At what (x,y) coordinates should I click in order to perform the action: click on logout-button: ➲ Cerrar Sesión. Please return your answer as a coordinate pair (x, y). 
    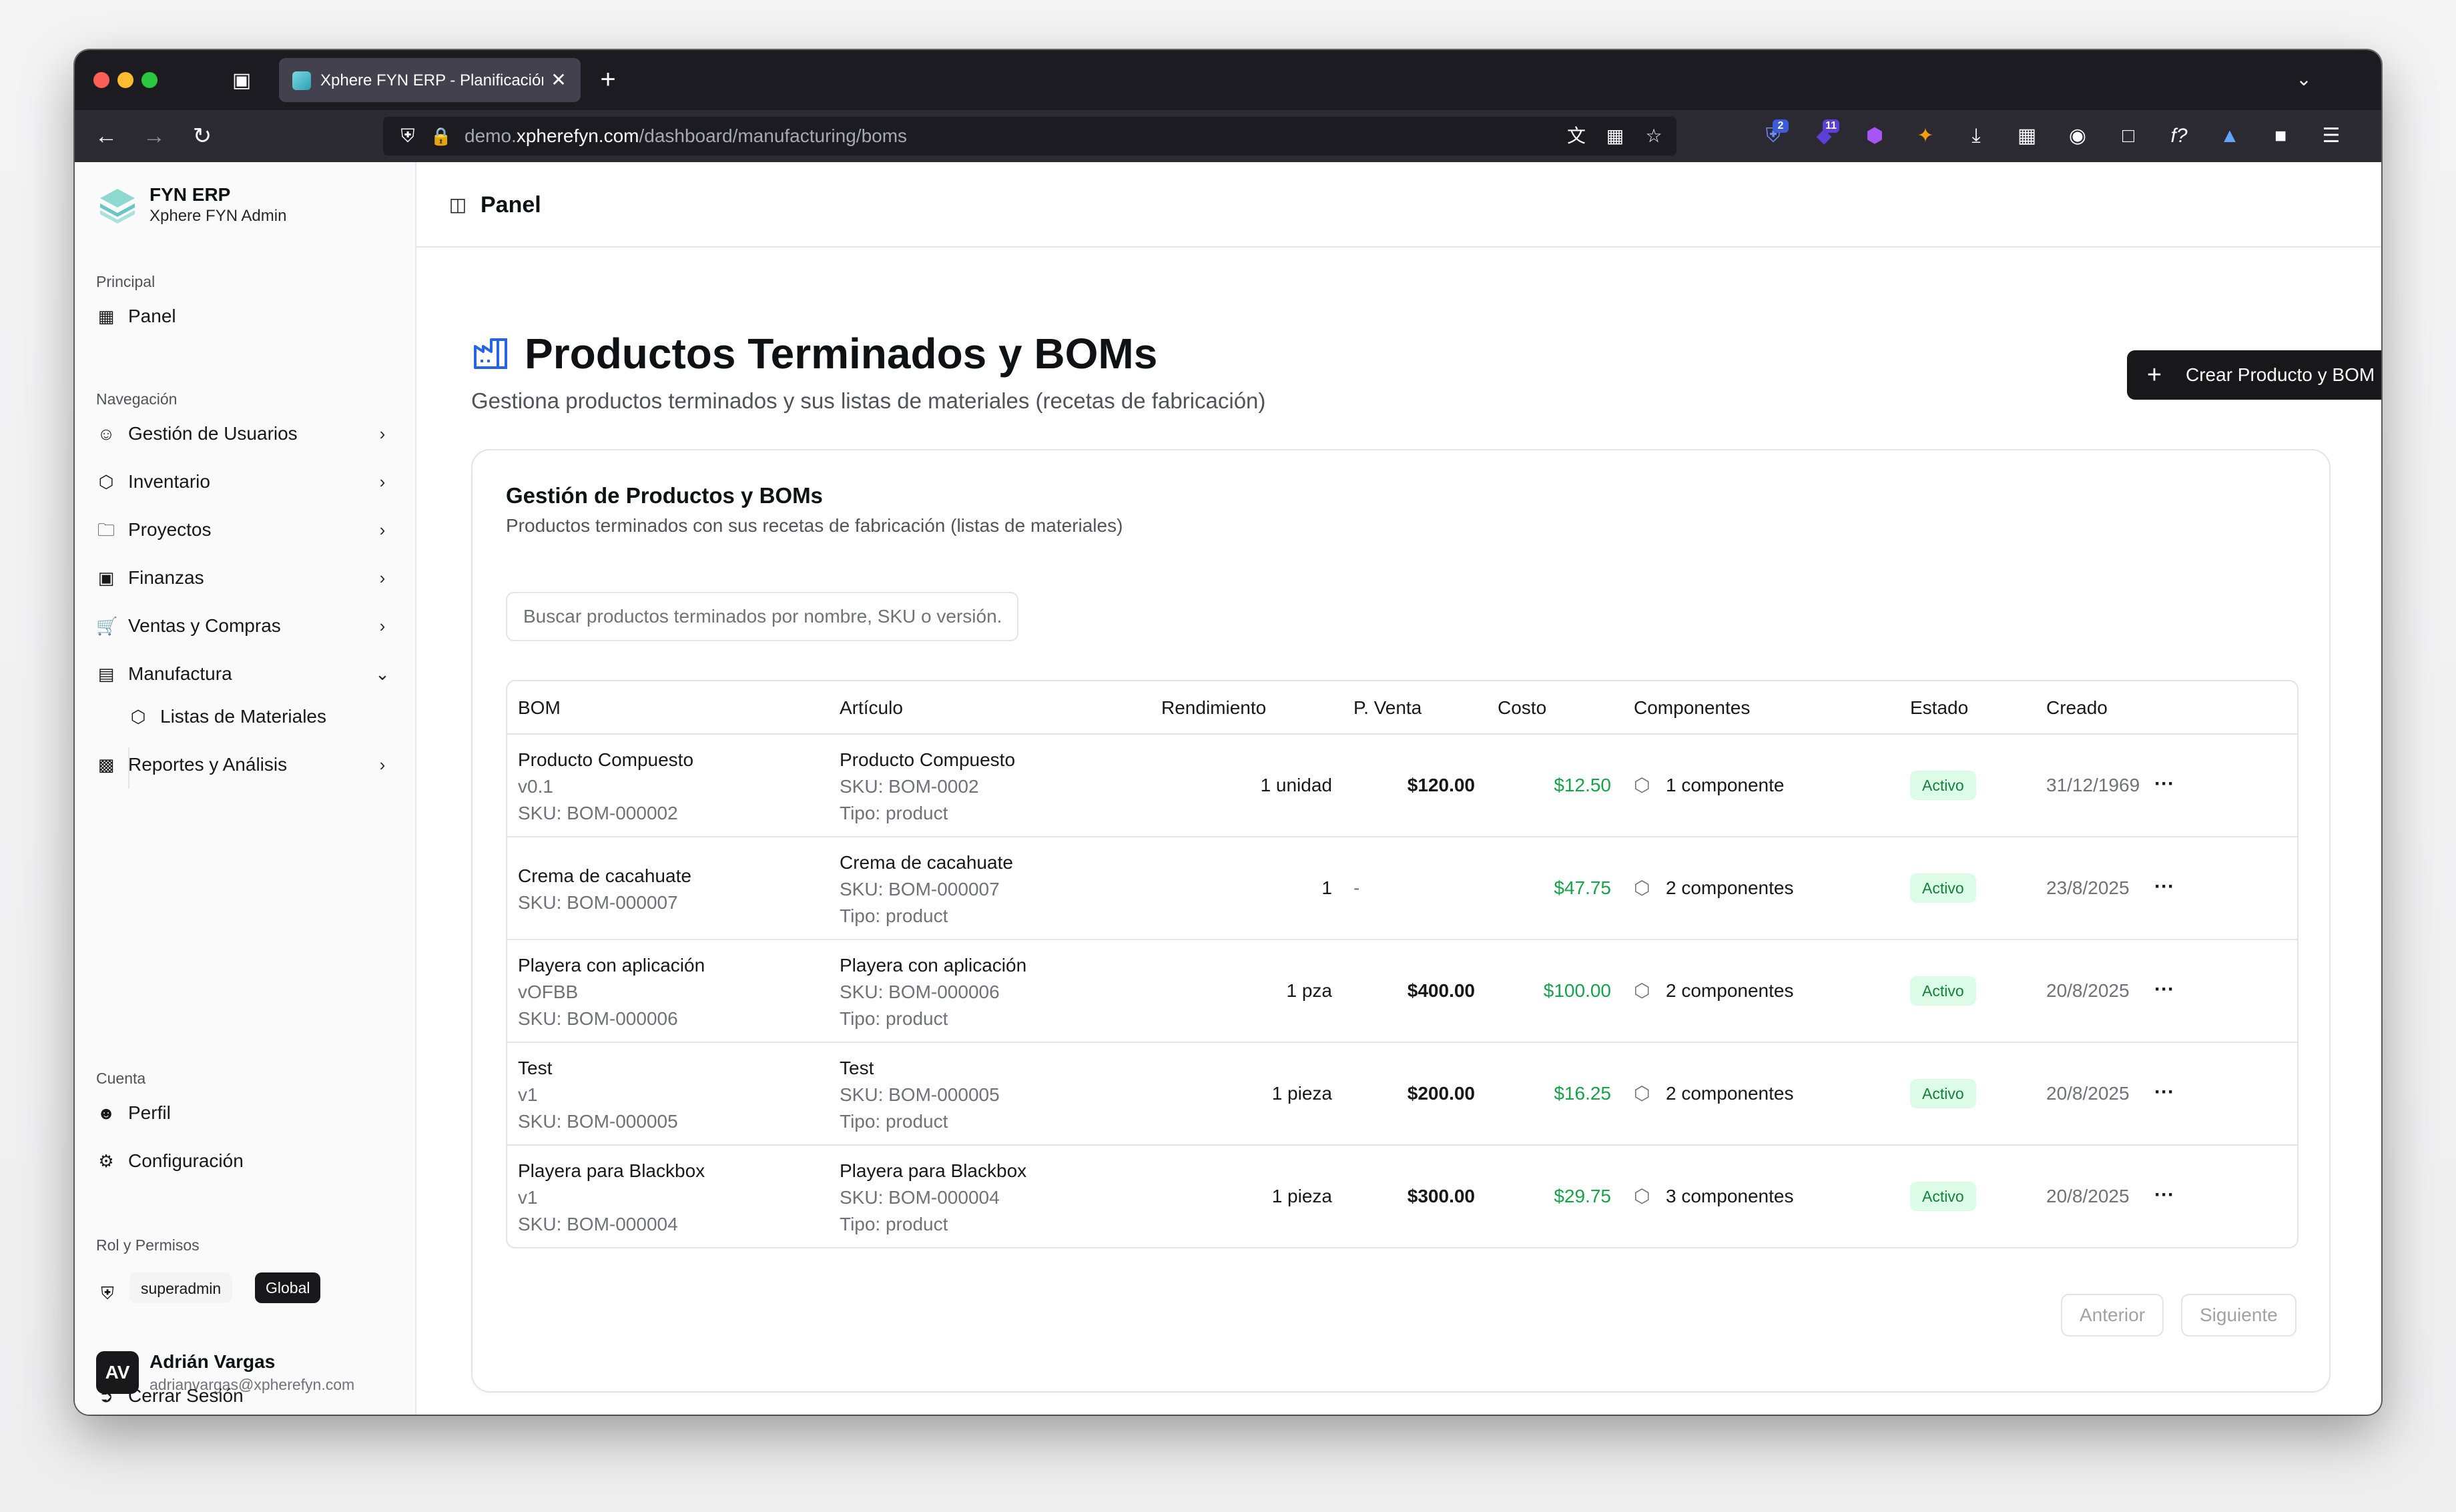
    Looking at the image, I should click on (246, 1394).